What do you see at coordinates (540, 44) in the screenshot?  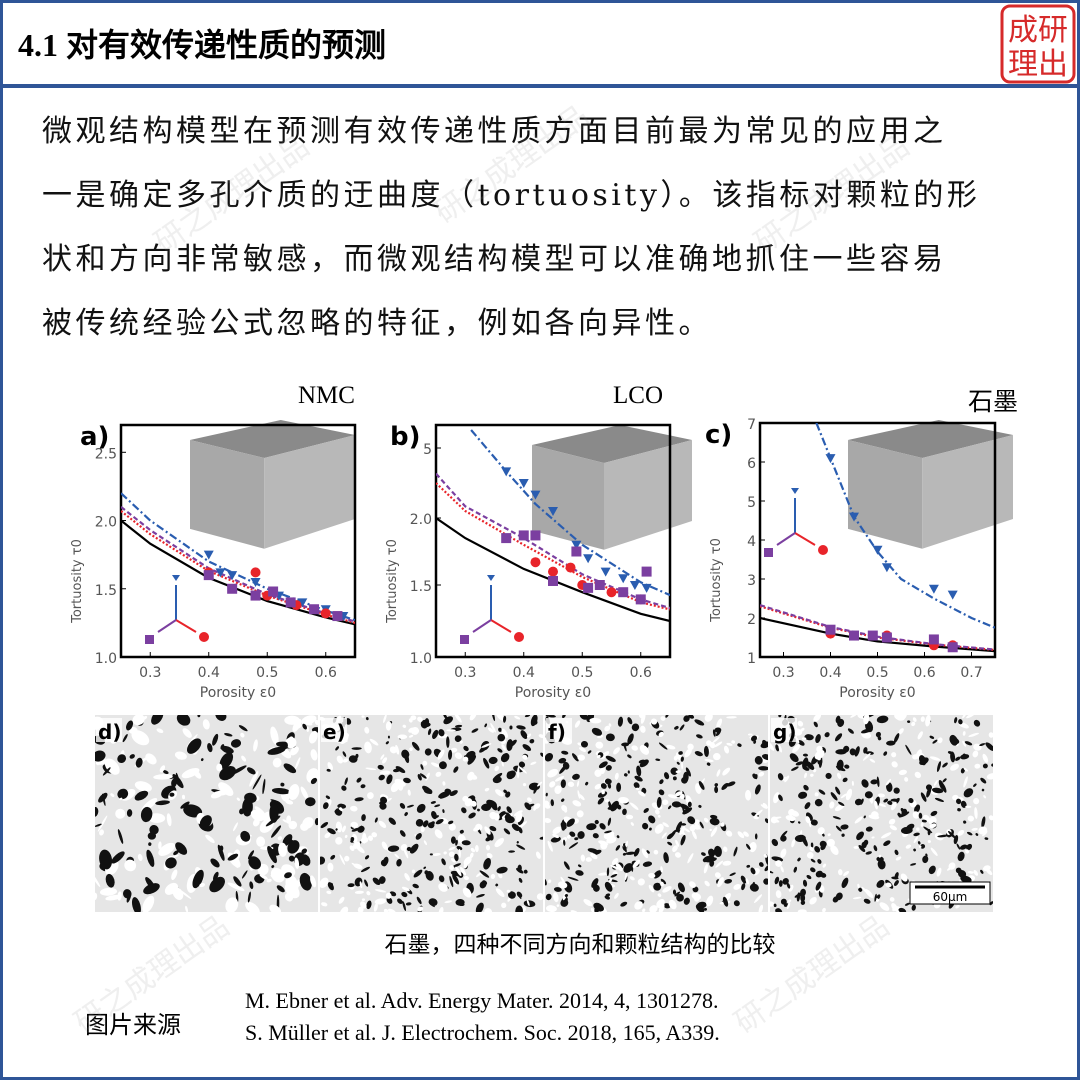 I see `header: 4.1 对有效传递性质的预测 成研 理出` at bounding box center [540, 44].